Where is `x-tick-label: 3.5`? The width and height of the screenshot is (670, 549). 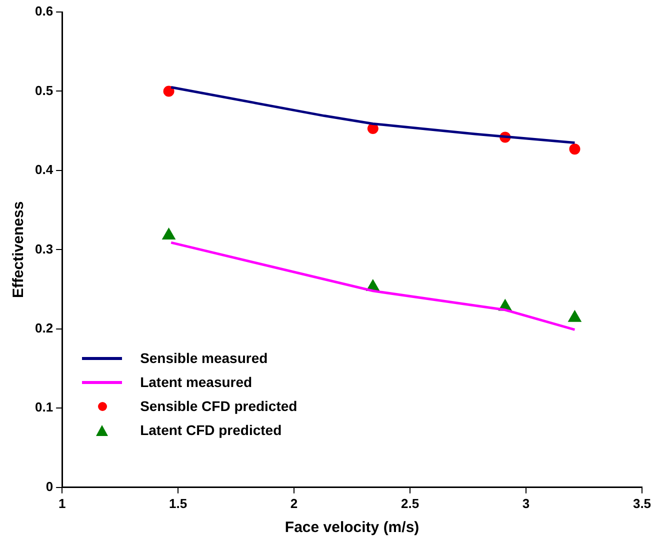
x-tick-label: 3.5 is located at coordinates (642, 503).